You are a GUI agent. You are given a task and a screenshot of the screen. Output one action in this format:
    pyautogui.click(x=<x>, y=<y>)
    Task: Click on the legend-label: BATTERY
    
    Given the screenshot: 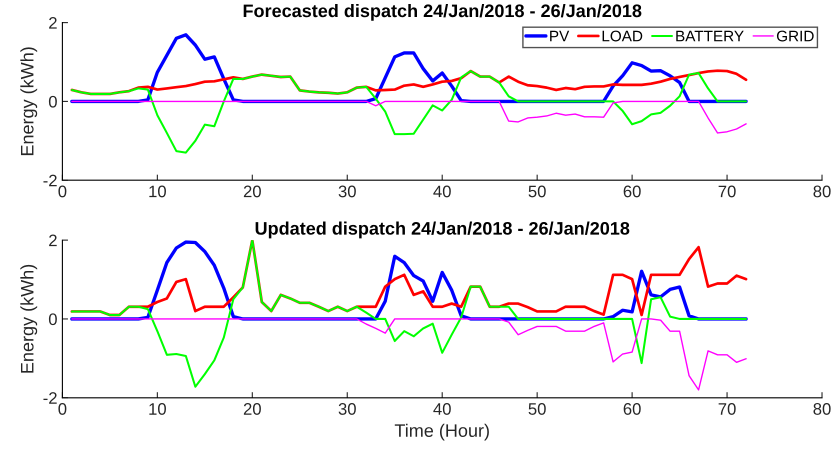 What is the action you would take?
    pyautogui.click(x=710, y=36)
    